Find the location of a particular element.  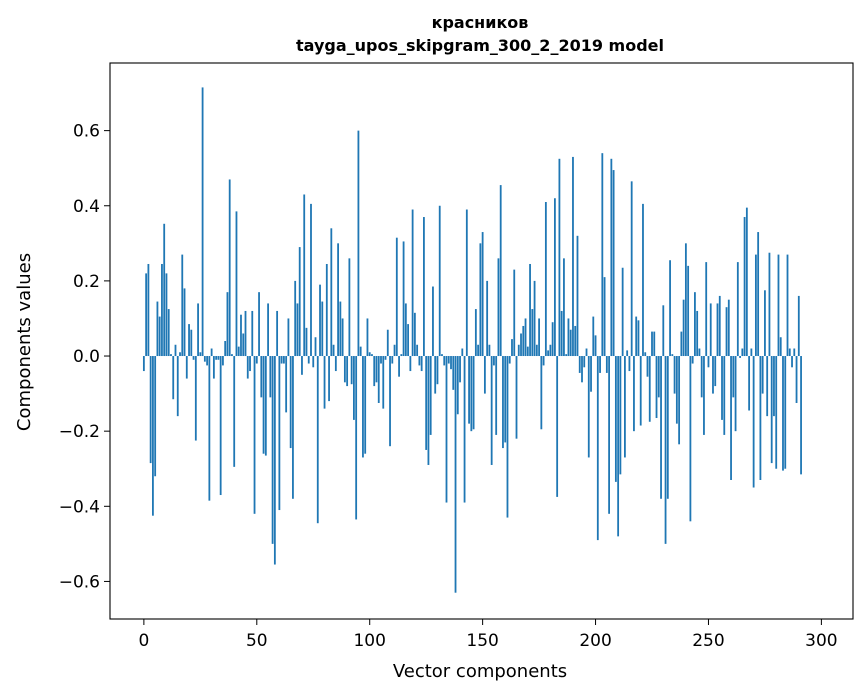

x-tick-label: 50 is located at coordinates (257, 641).